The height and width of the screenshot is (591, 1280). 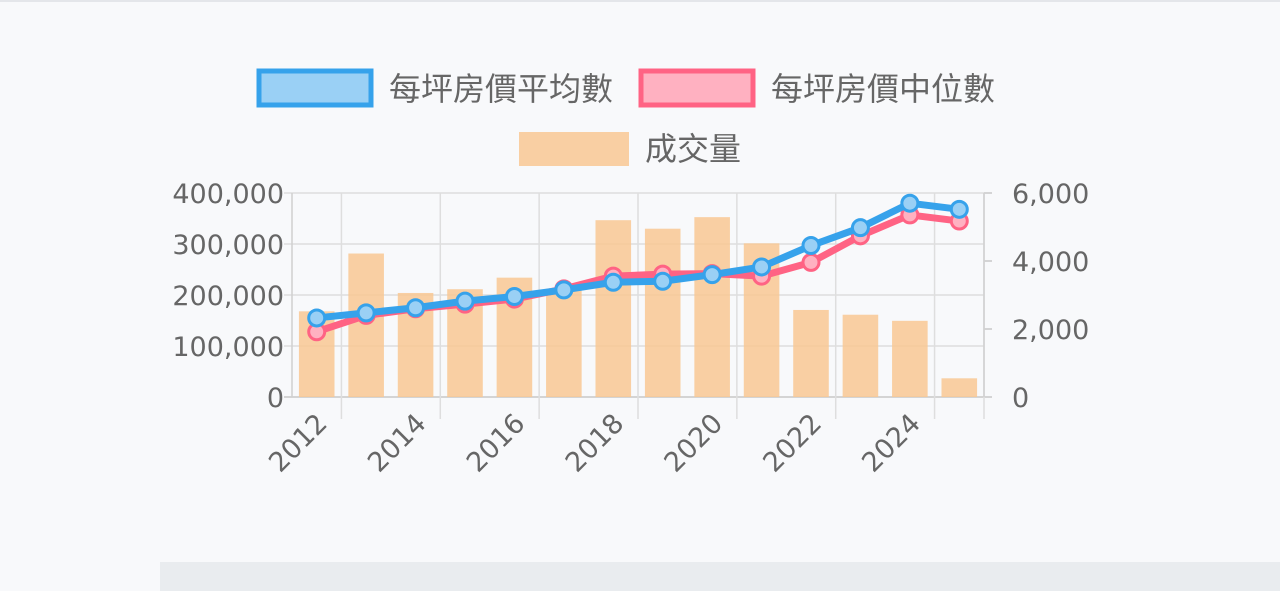 I want to click on x-tick-label: 2016, so click(x=496, y=443).